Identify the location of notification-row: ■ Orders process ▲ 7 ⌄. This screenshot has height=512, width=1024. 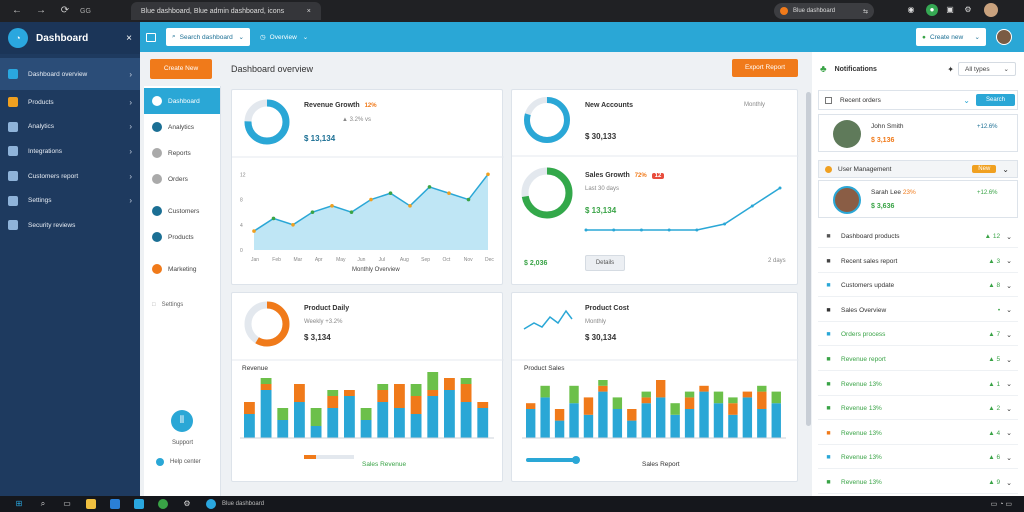
(918, 335).